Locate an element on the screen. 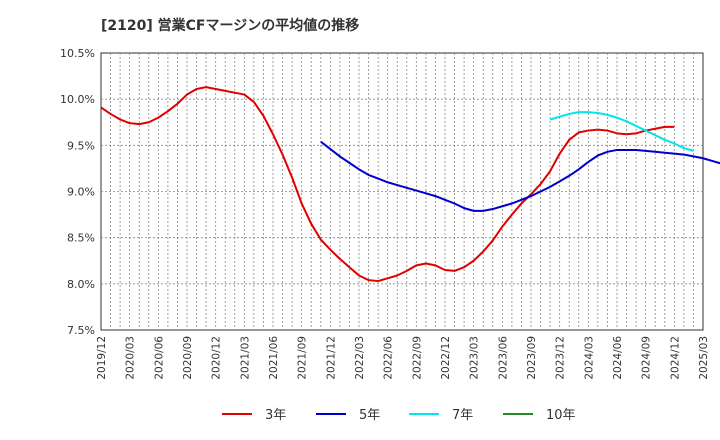  y-axis-ticks: 7.5% 8.0% 8.5% 9.0% 9.5% 10.0% 10.5% is located at coordinates (77, 192).